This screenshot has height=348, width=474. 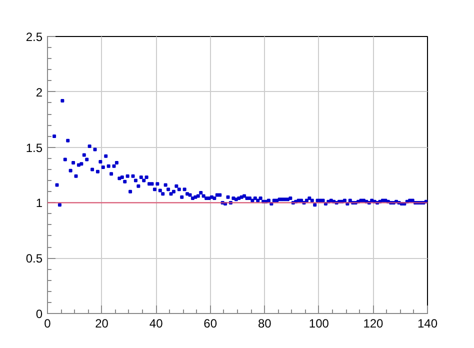 I want to click on x-tick-label: 60, so click(x=211, y=323).